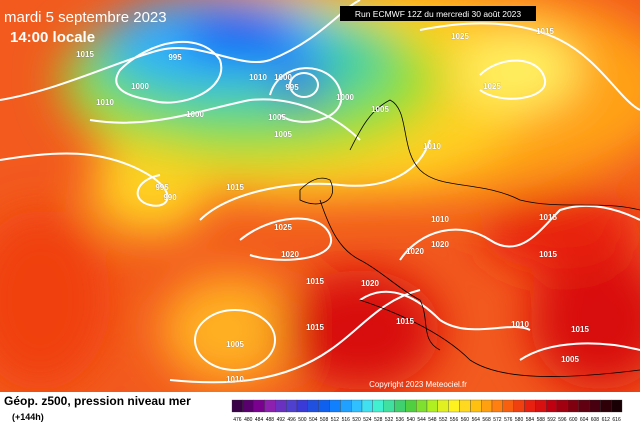 The width and height of the screenshot is (640, 427). What do you see at coordinates (443, 420) in the screenshot?
I see `scale-label: 552` at bounding box center [443, 420].